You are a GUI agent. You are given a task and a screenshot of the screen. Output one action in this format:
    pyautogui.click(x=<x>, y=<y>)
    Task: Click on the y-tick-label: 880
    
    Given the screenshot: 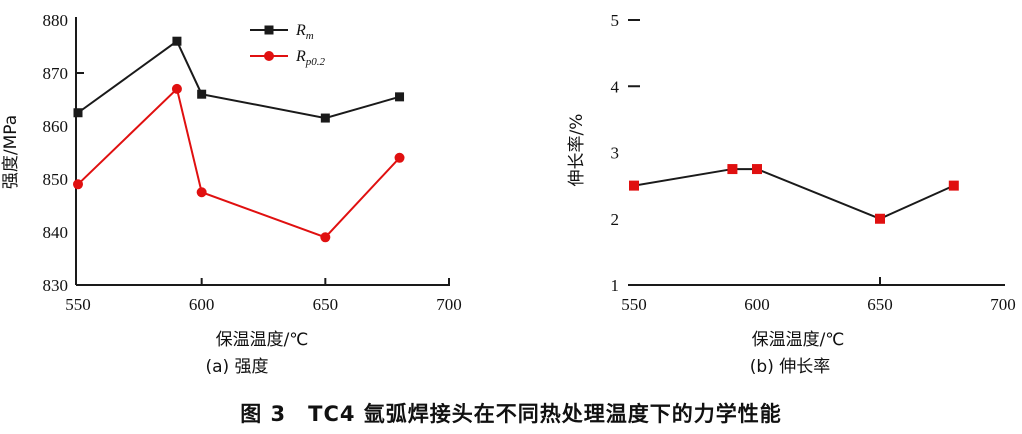 What is the action you would take?
    pyautogui.click(x=56, y=20)
    